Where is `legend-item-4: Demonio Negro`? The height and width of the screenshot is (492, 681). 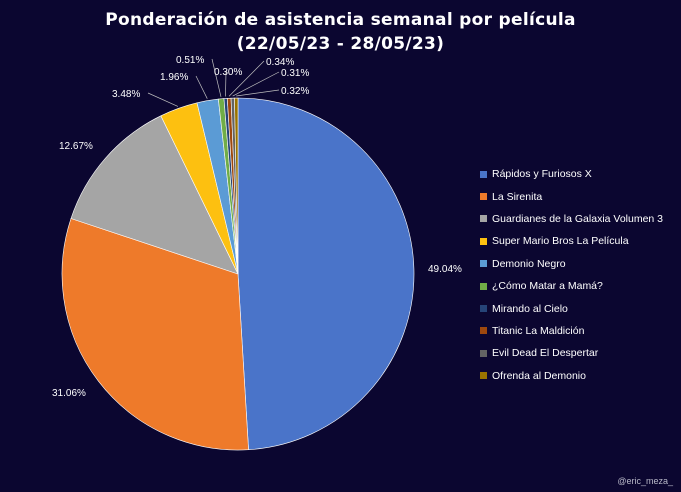
legend-item-4: Demonio Negro is located at coordinates (571, 264).